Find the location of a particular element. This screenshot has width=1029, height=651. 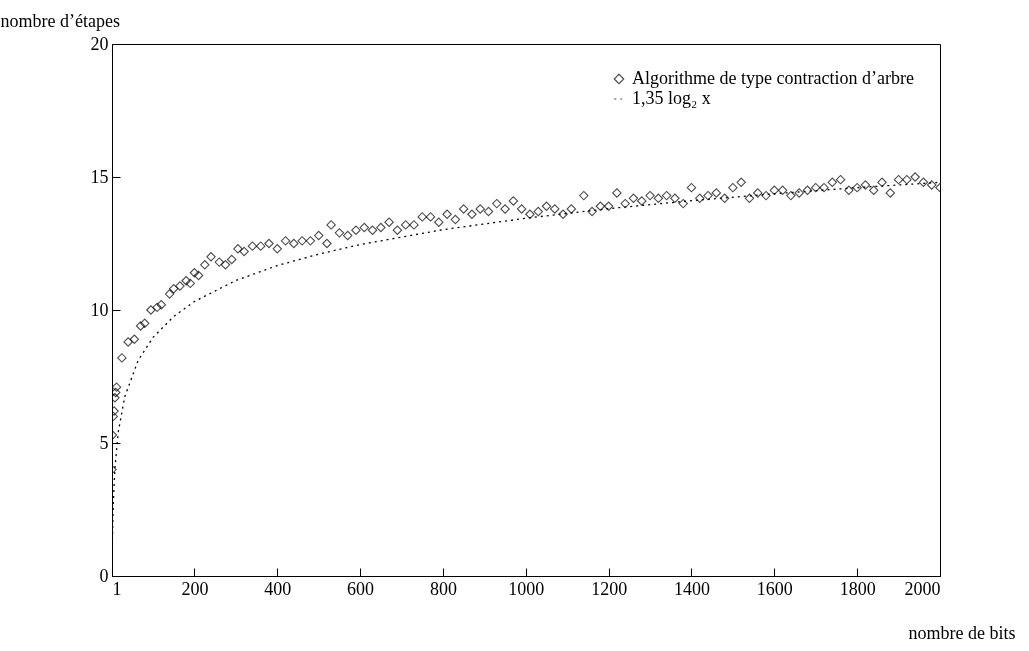

x-tick-label: 600 is located at coordinates (361, 588).